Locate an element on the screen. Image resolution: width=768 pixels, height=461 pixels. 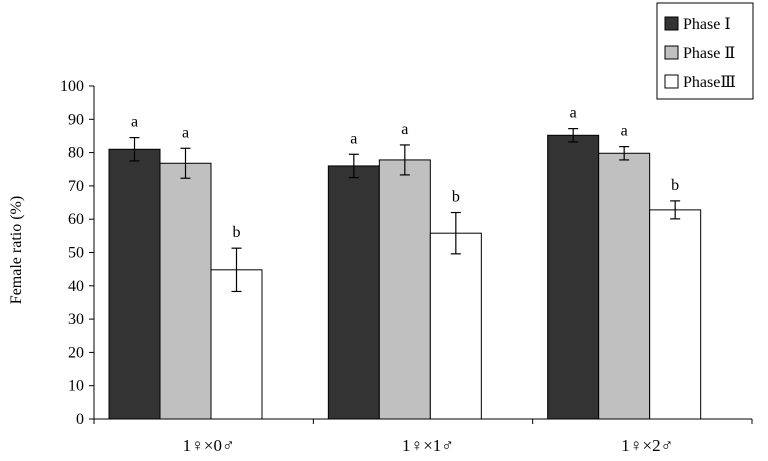
y-tick-label: 10 is located at coordinates (76, 386).